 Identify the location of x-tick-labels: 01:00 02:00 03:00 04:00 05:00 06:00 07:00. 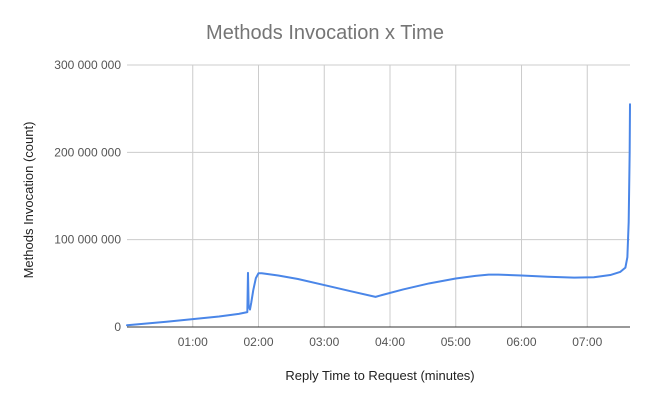
(390, 342).